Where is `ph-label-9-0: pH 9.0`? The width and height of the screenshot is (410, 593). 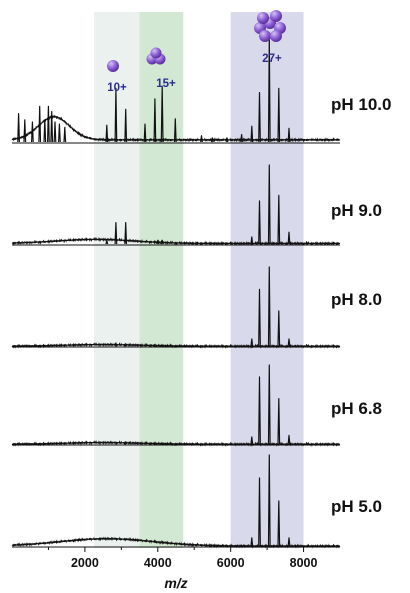
ph-label-9-0: pH 9.0 is located at coordinates (356, 210).